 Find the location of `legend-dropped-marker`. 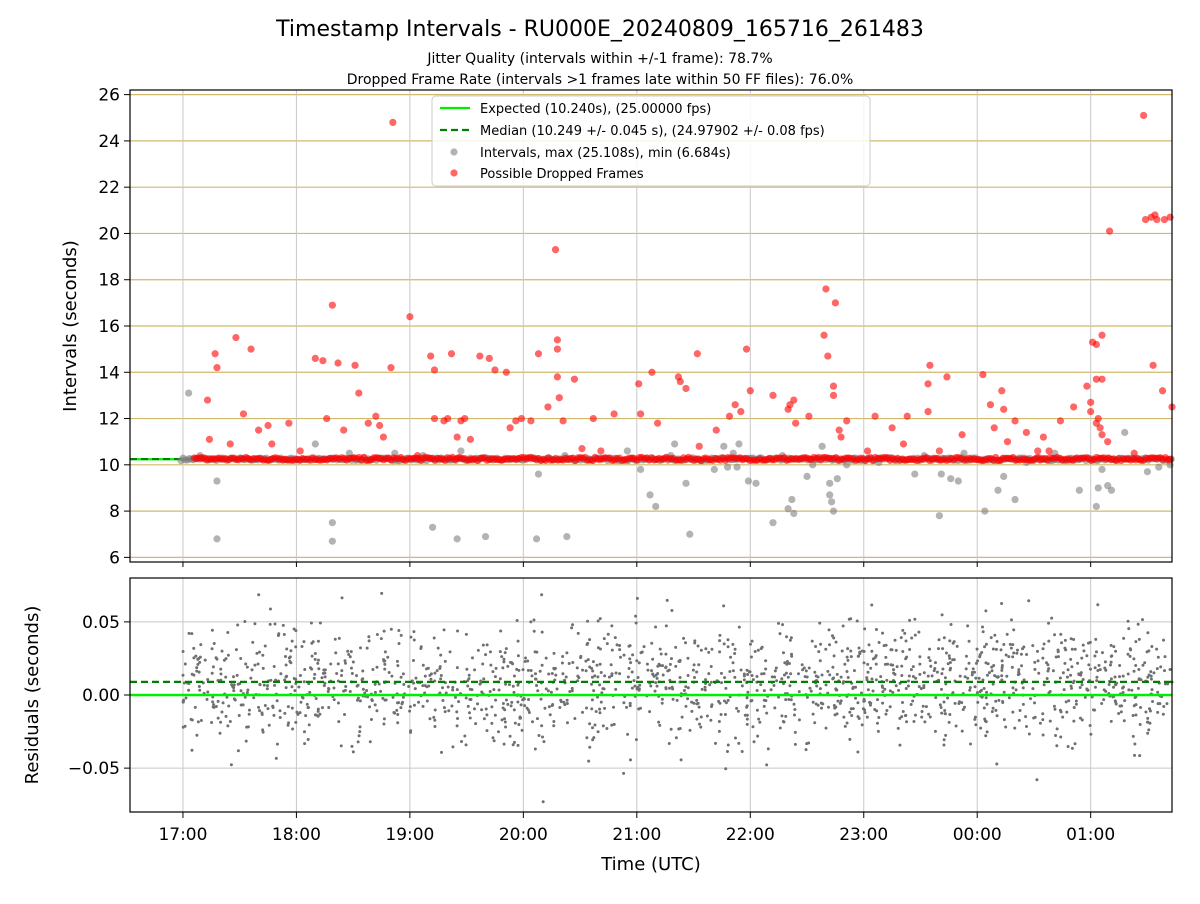

legend-dropped-marker is located at coordinates (453, 172).